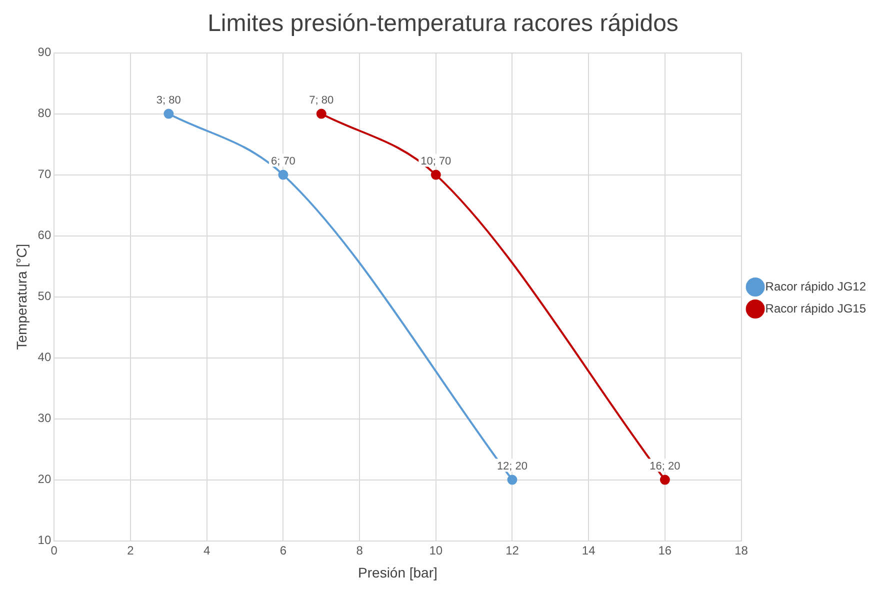 The height and width of the screenshot is (596, 886). Describe the element at coordinates (665, 466) in the screenshot. I see `data-label: 16; 20` at that location.